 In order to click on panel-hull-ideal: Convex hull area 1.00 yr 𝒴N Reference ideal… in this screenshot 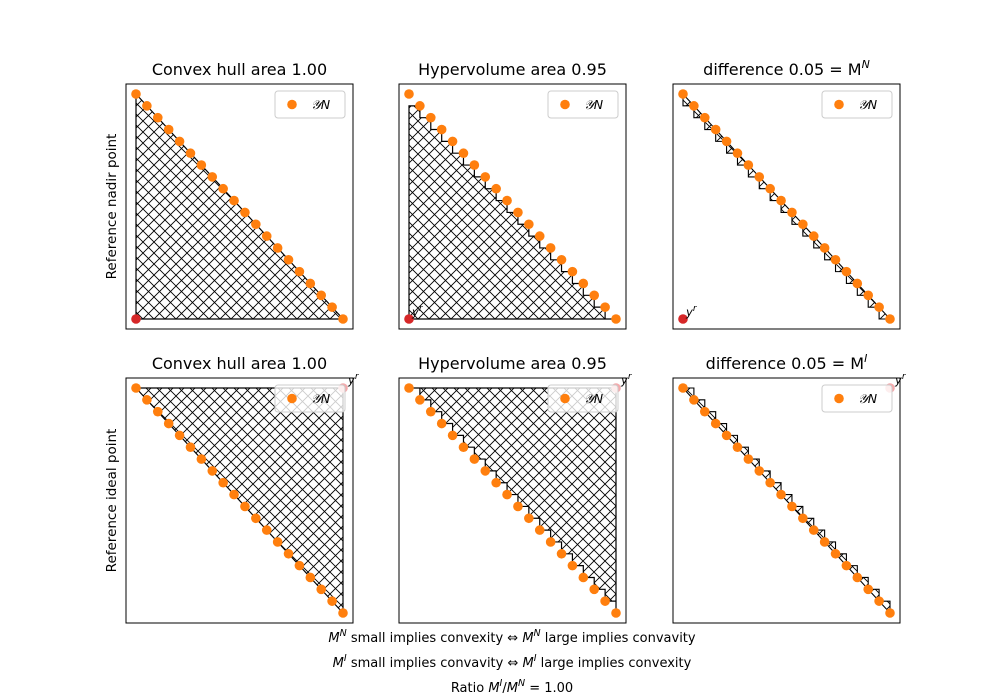, I will do `click(232, 489)`.